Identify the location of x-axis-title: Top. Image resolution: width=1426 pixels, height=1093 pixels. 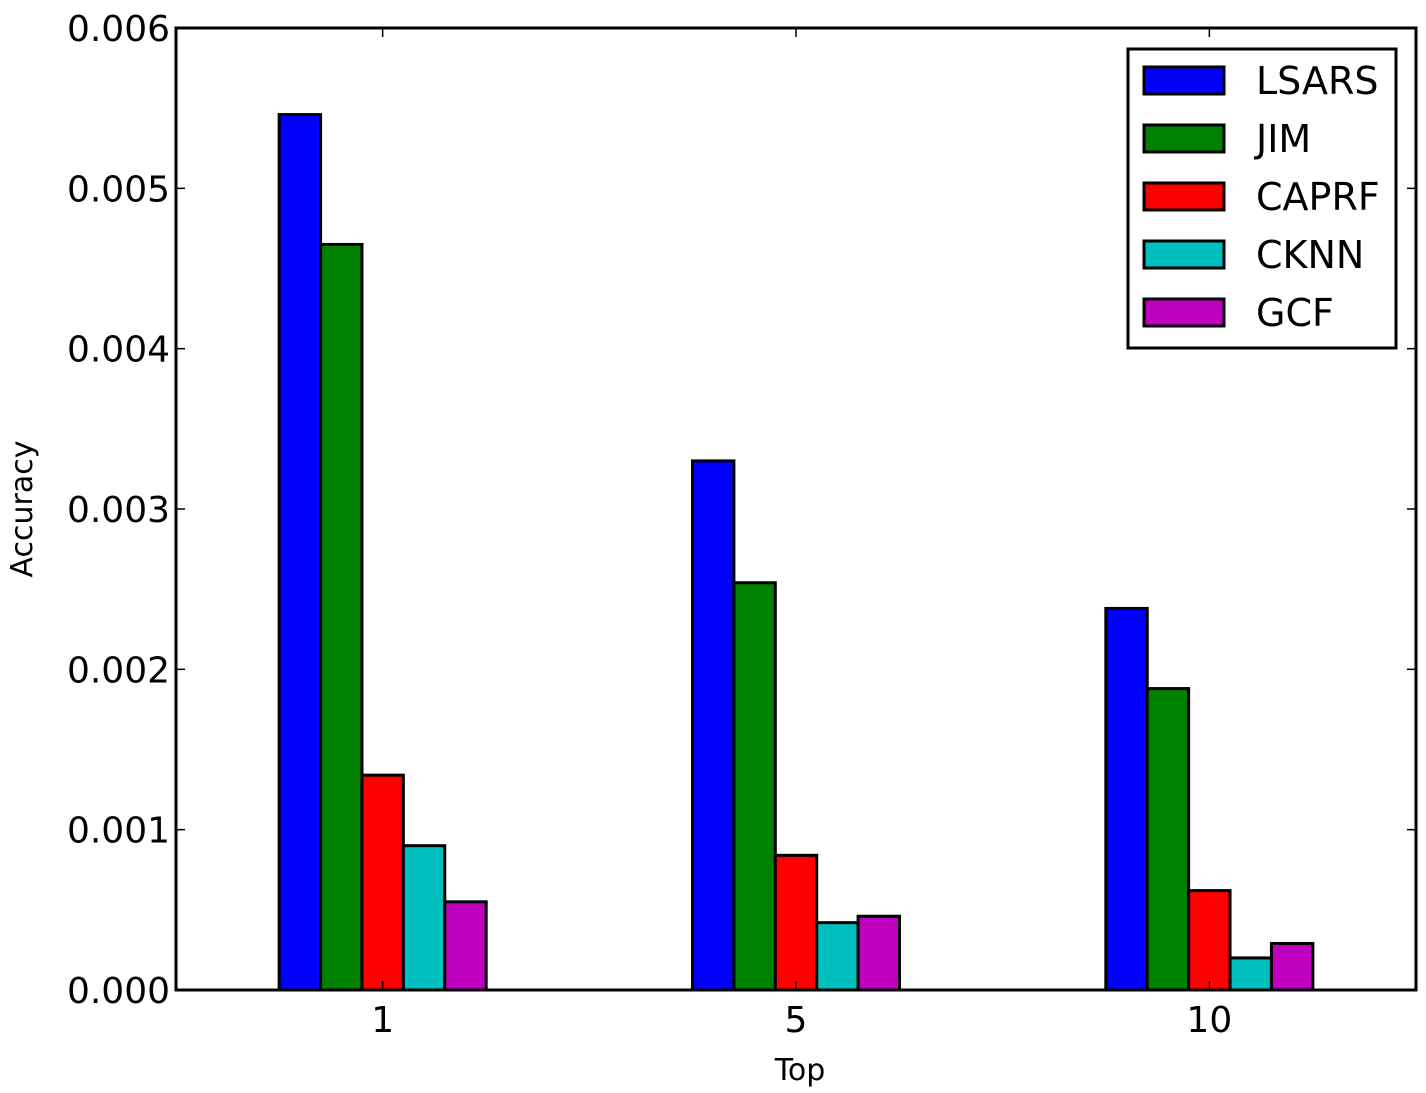
(800, 1070).